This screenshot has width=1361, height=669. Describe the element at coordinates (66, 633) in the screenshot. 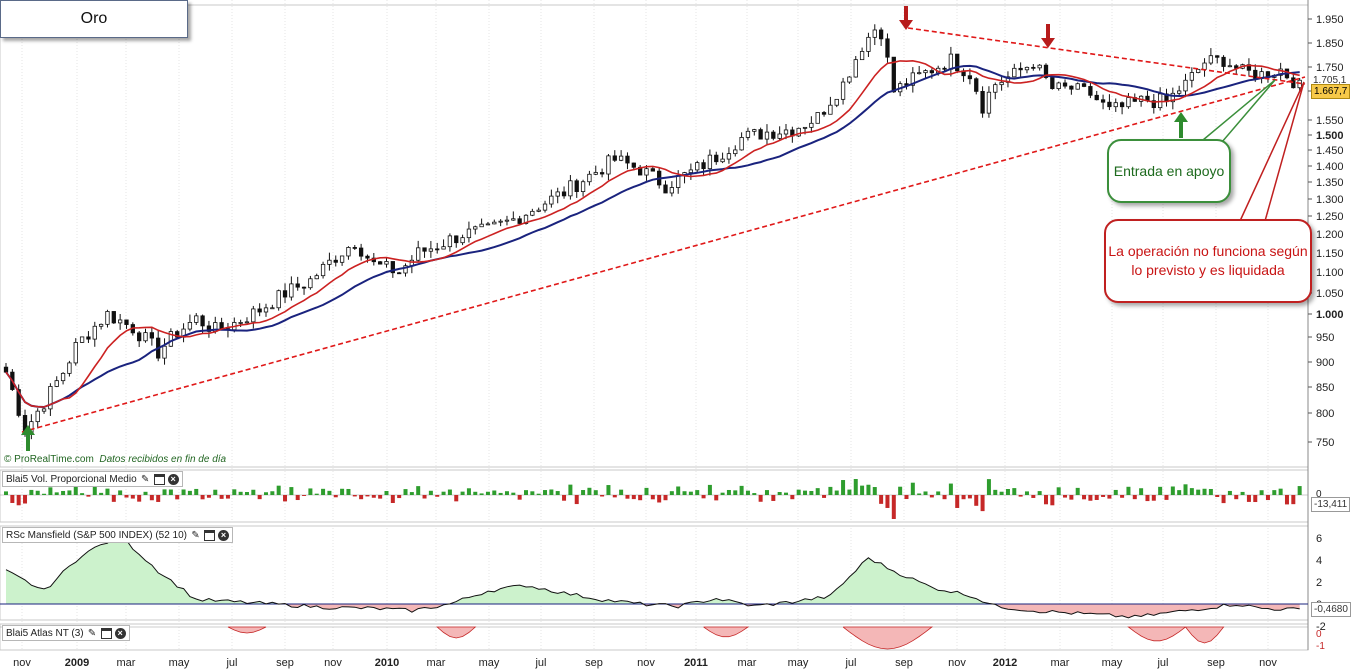

I see `atlas-panel-label: Blai5 Atlas NT (3) ✎ ×` at that location.